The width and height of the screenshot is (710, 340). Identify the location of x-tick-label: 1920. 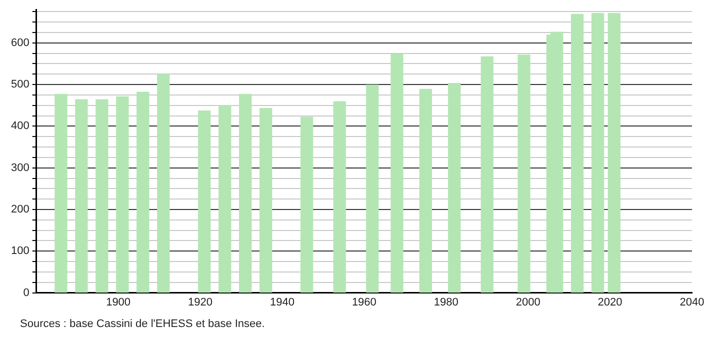
(200, 302).